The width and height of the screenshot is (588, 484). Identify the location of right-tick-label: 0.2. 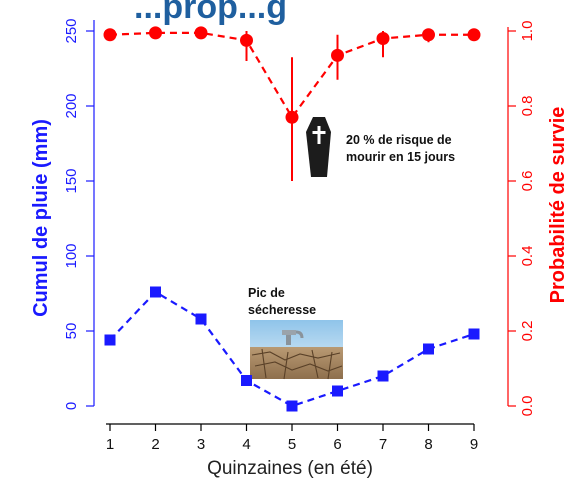
(527, 331).